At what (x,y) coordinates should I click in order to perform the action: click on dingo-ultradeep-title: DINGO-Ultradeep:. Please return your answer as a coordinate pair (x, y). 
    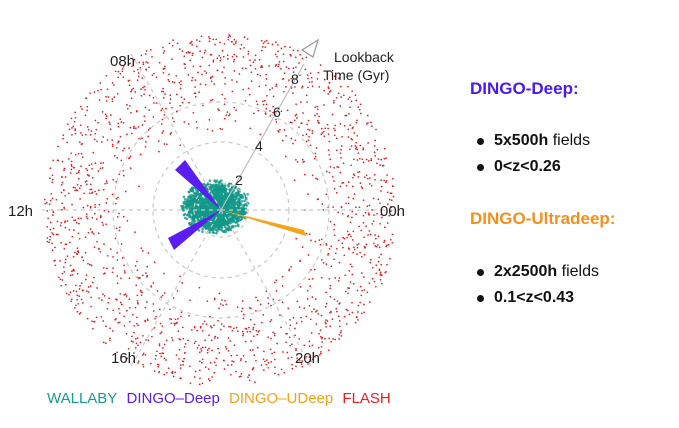
    Looking at the image, I should click on (543, 218).